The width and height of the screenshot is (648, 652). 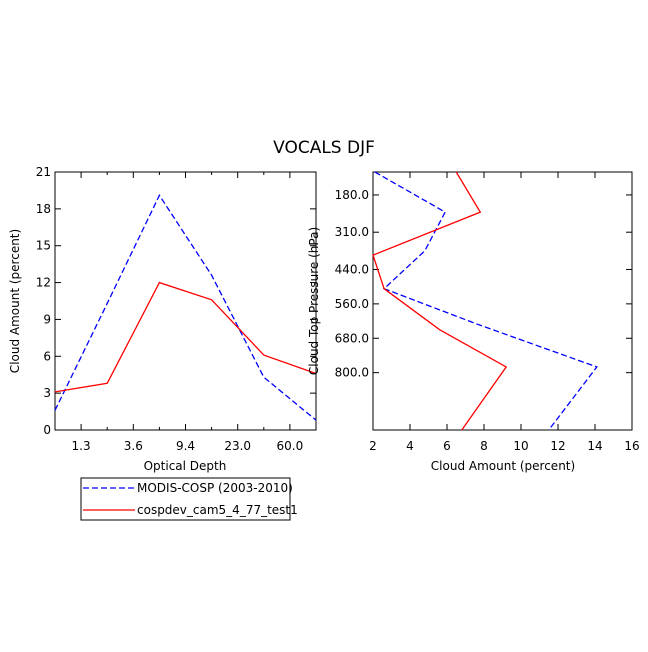 I want to click on right-y-tick-label: 800.0, so click(x=352, y=373).